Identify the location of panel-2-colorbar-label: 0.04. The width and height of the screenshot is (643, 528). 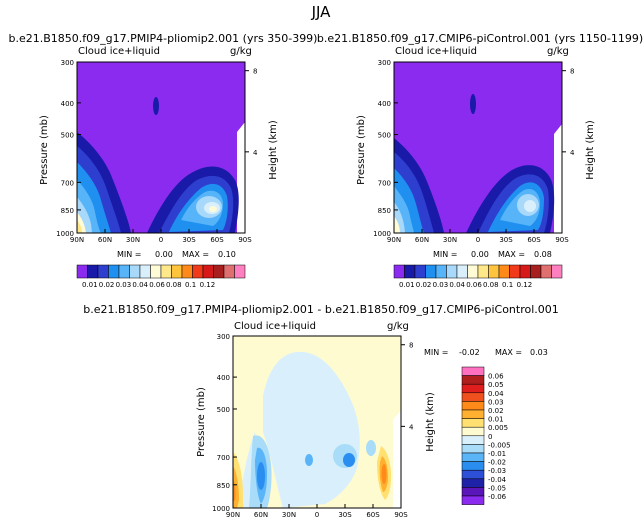
(457, 285).